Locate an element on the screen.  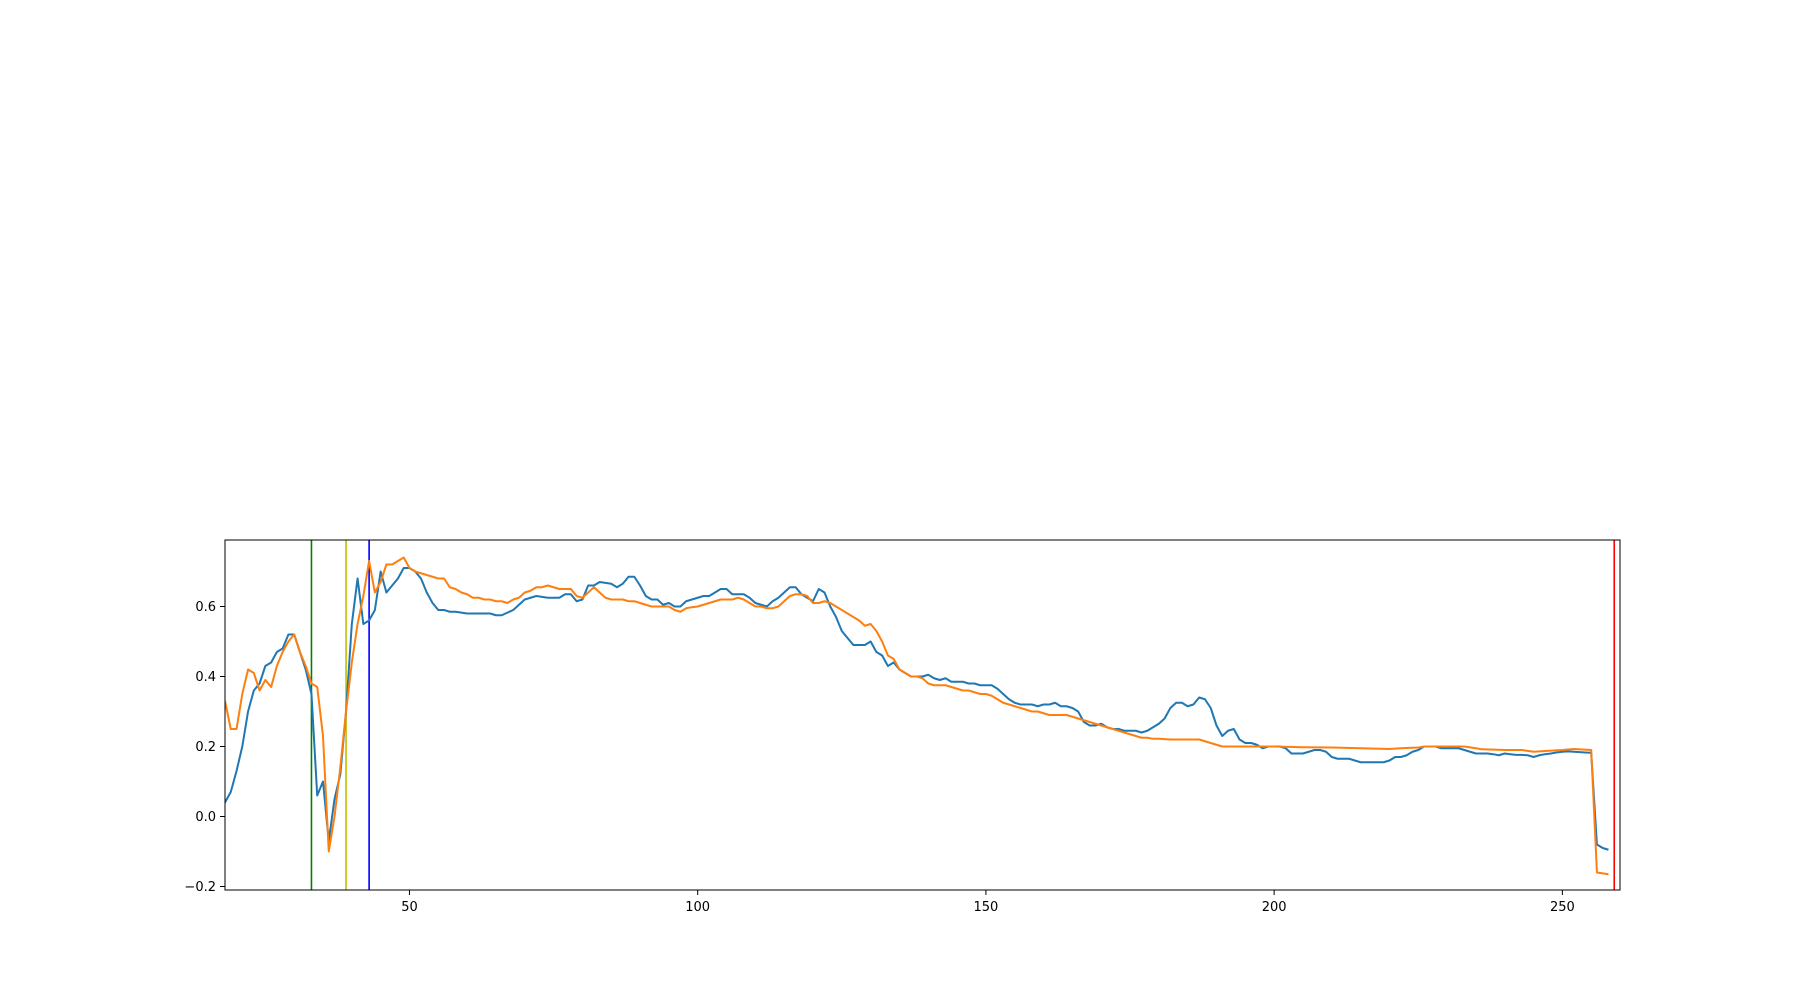
x-tick-label: 150 is located at coordinates (985, 907).